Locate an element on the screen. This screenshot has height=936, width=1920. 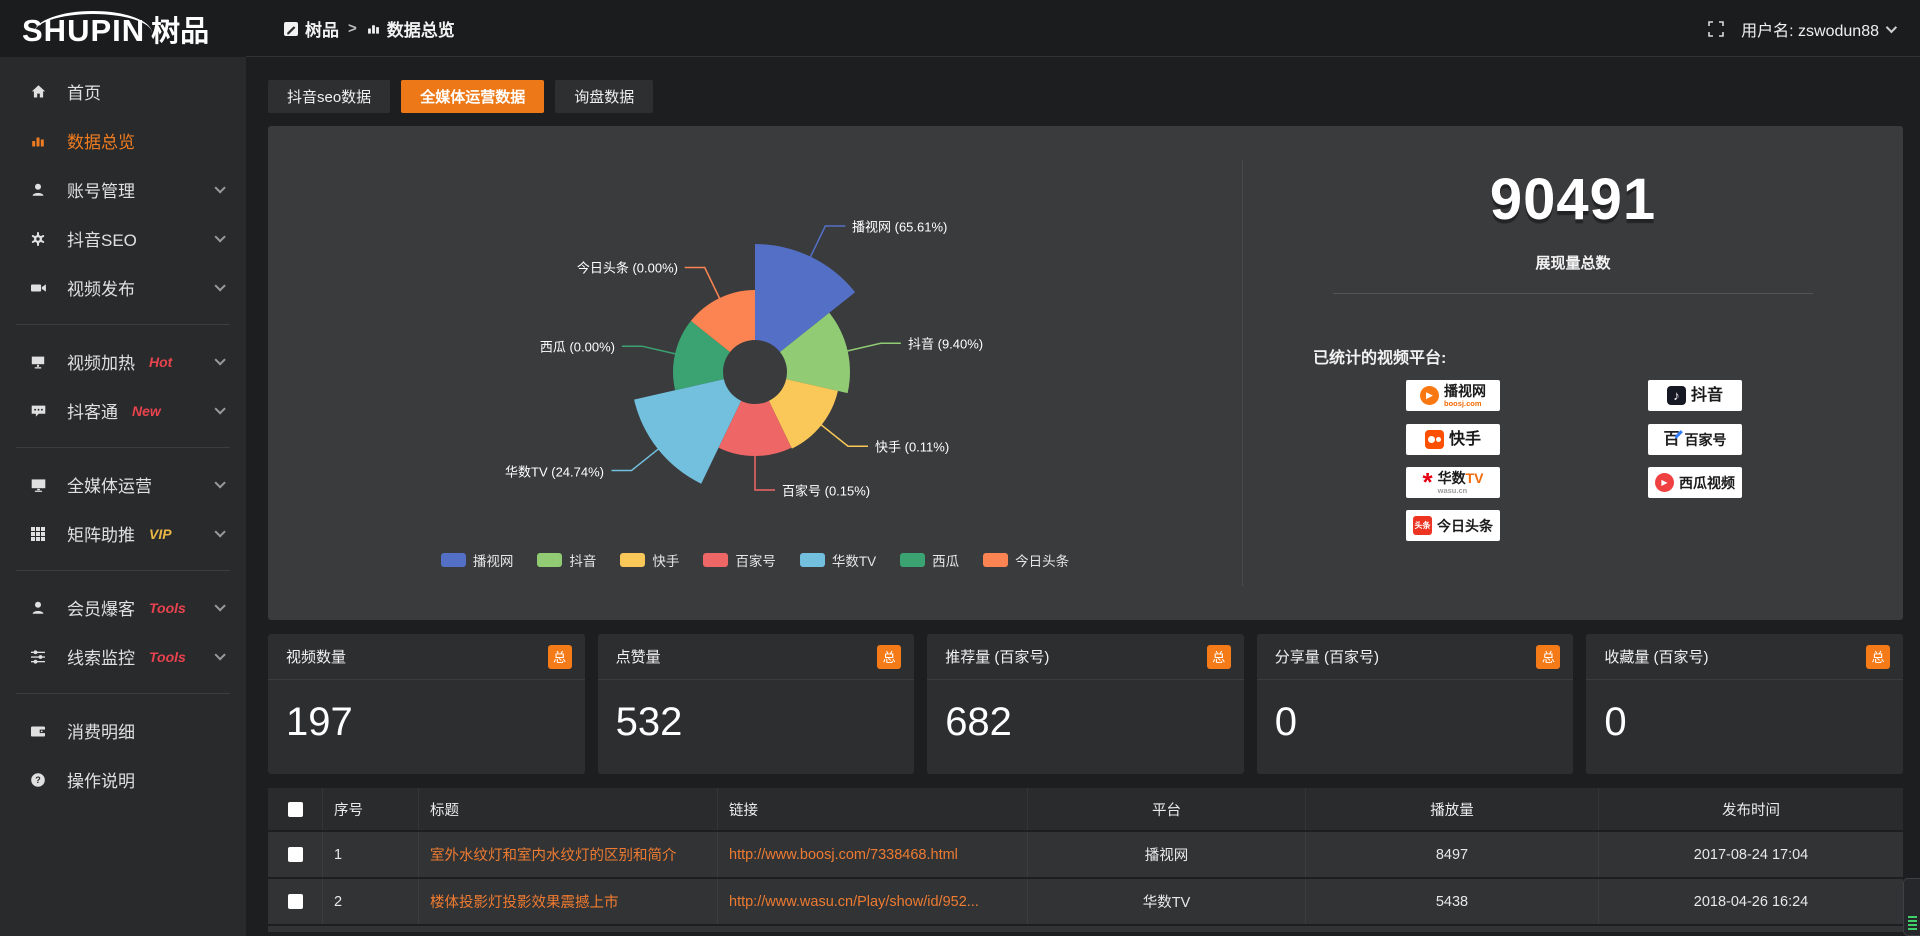
sidebar-item-label: 矩阵助推 is located at coordinates (101, 535).